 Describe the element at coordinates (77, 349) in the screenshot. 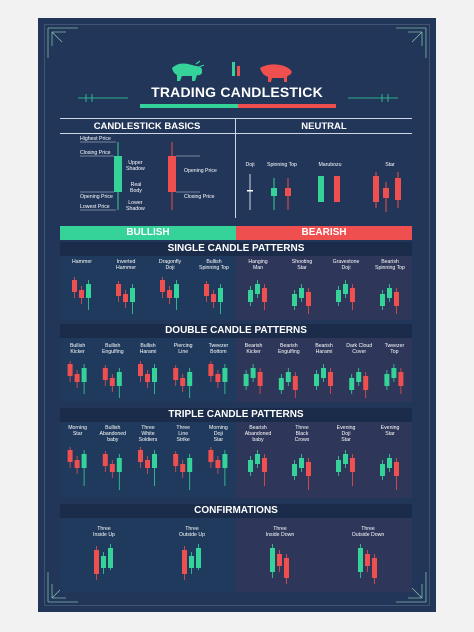

I see `pattern-label: Bullish Kicker` at that location.